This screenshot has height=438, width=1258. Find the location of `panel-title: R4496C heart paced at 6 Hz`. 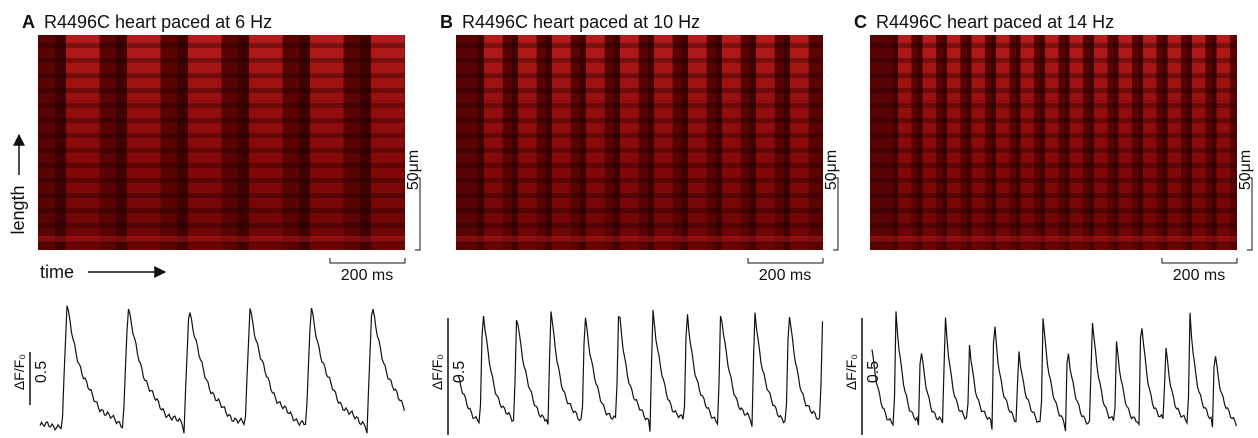

panel-title: R4496C heart paced at 6 Hz is located at coordinates (158, 22).